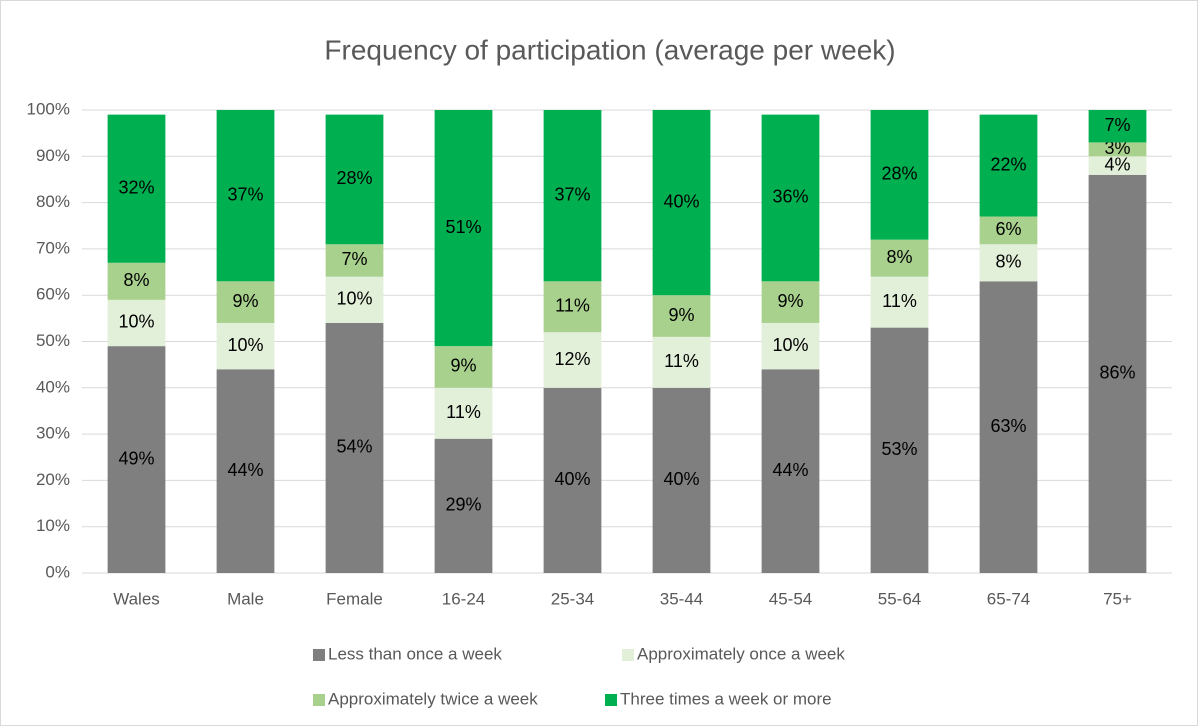 This screenshot has width=1198, height=726. I want to click on data-label: 6%, so click(1008, 229).